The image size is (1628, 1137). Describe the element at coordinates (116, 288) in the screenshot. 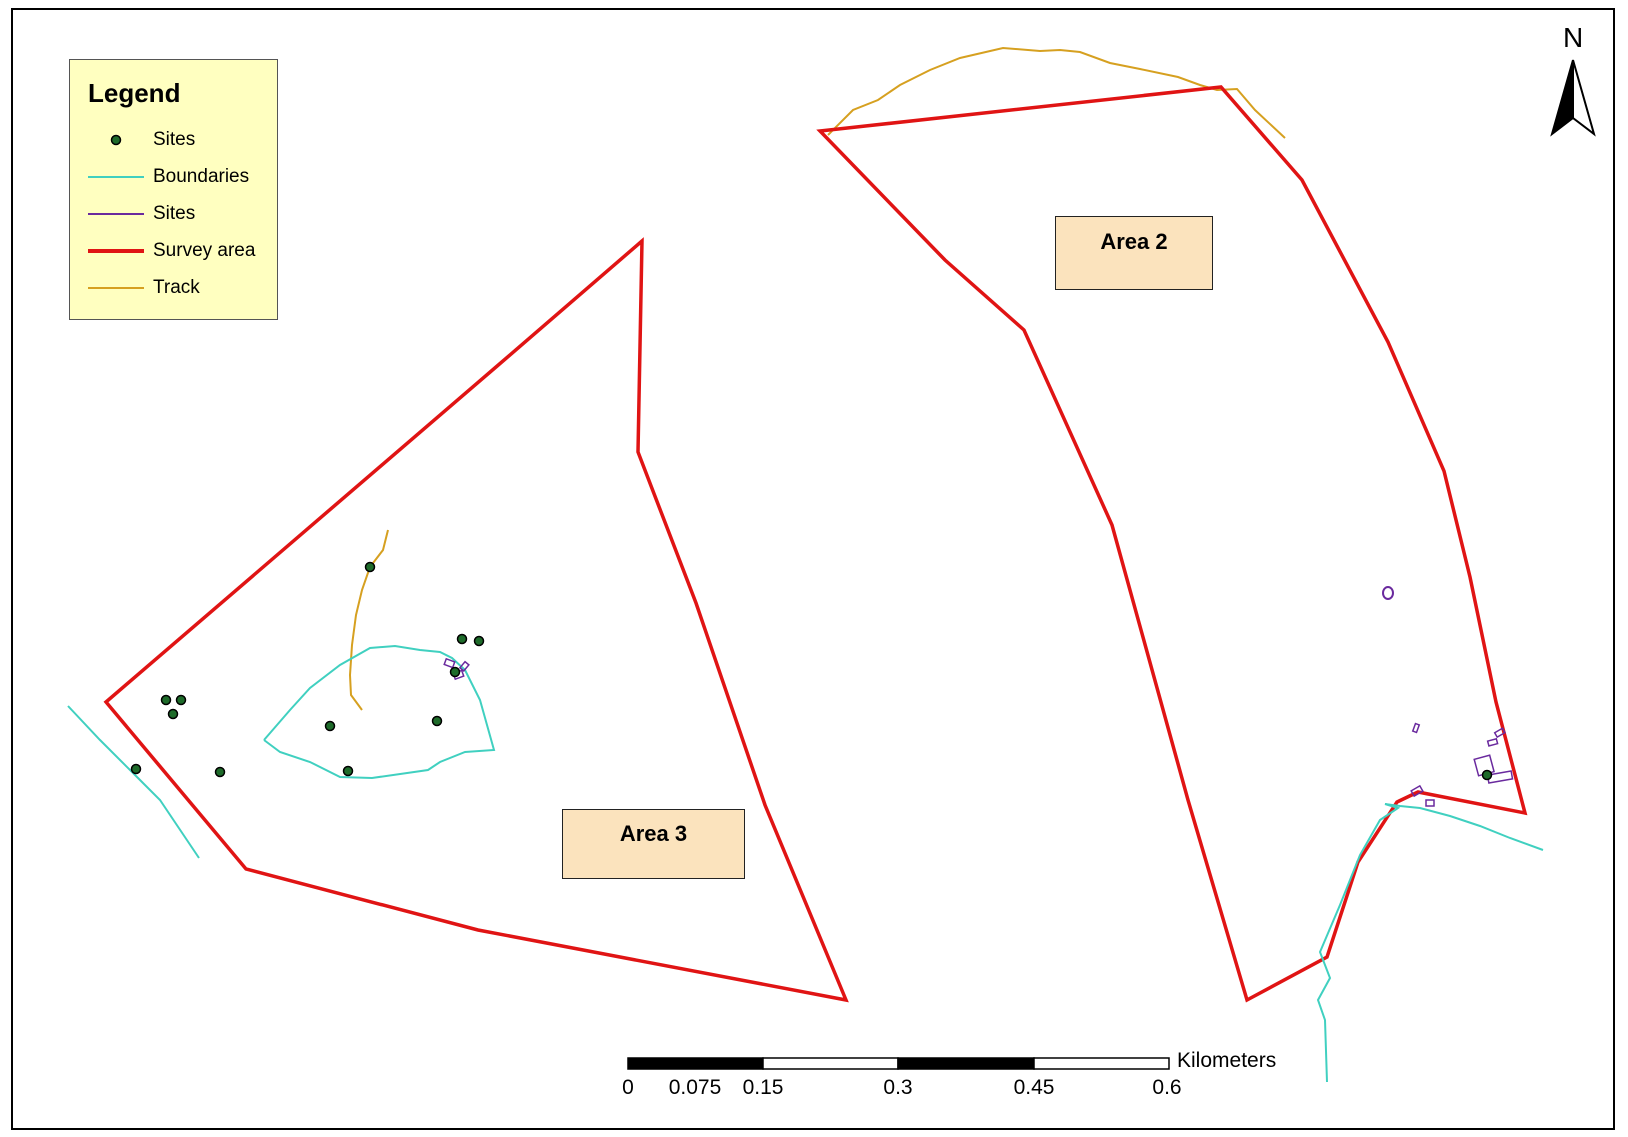

I see `track-line-icon` at that location.